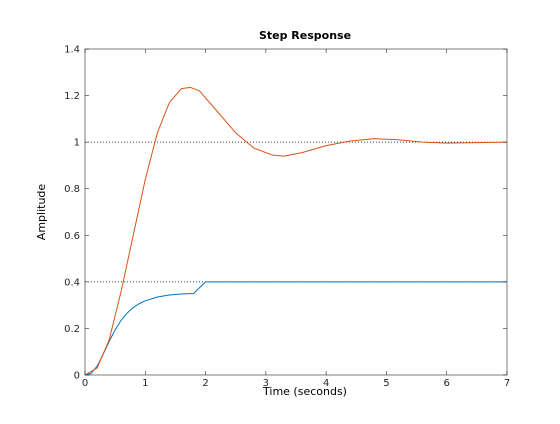 The width and height of the screenshot is (560, 424). What do you see at coordinates (72, 282) in the screenshot?
I see `y-tick-label: 0.4` at bounding box center [72, 282].